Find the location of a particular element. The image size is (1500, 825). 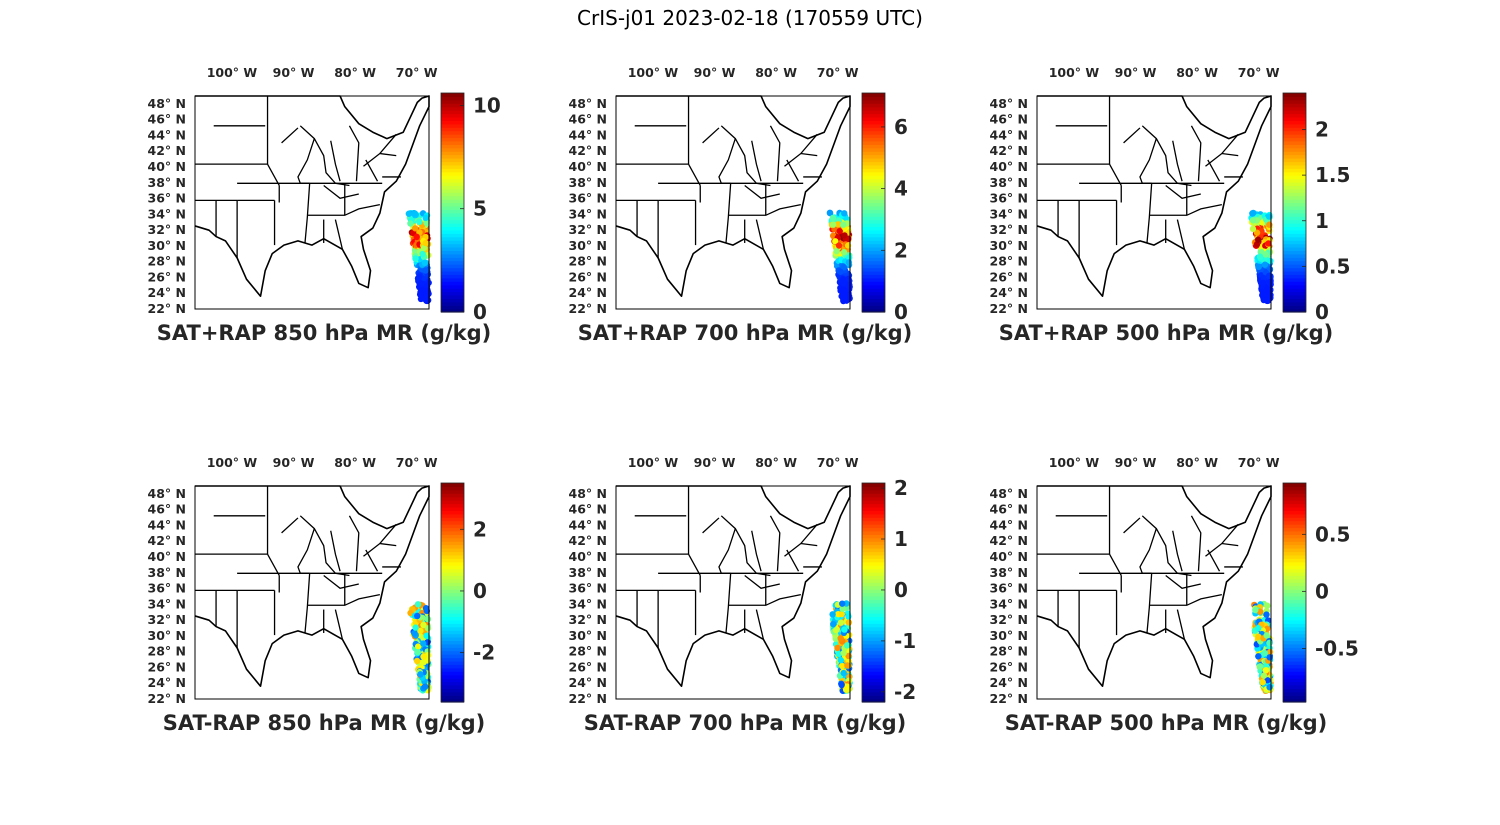

colorbar-tick-label: 2 is located at coordinates (480, 529).